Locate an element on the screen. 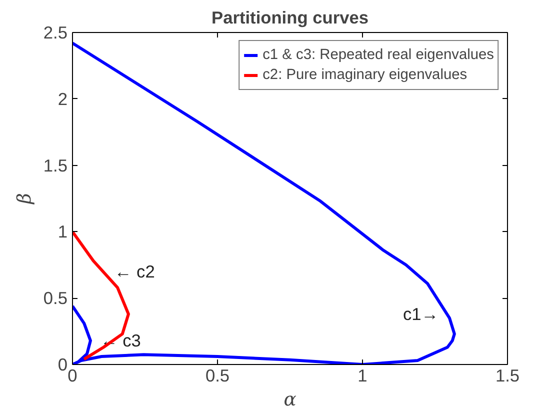 This screenshot has height=420, width=560. y-tick-label: 1 is located at coordinates (63, 232).